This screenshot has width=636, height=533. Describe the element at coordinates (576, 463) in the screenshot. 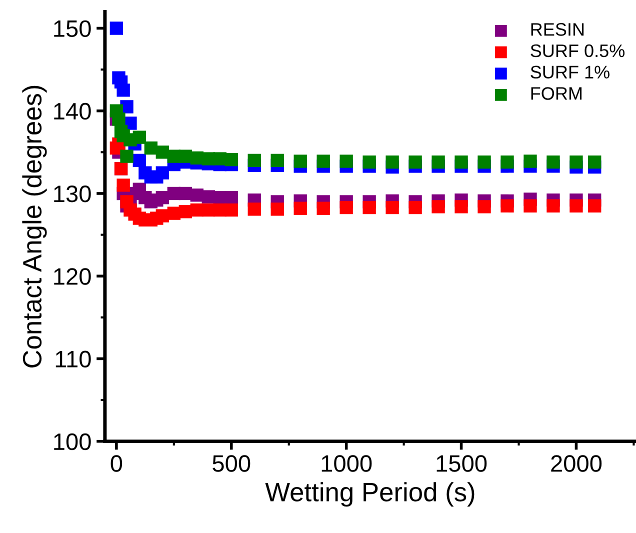

I see `x-tick-label: 2000` at that location.